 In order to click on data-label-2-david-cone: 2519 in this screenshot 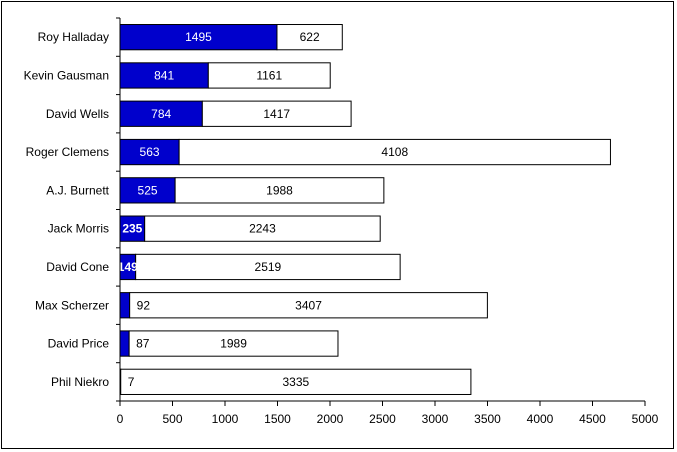, I will do `click(268, 267)`.